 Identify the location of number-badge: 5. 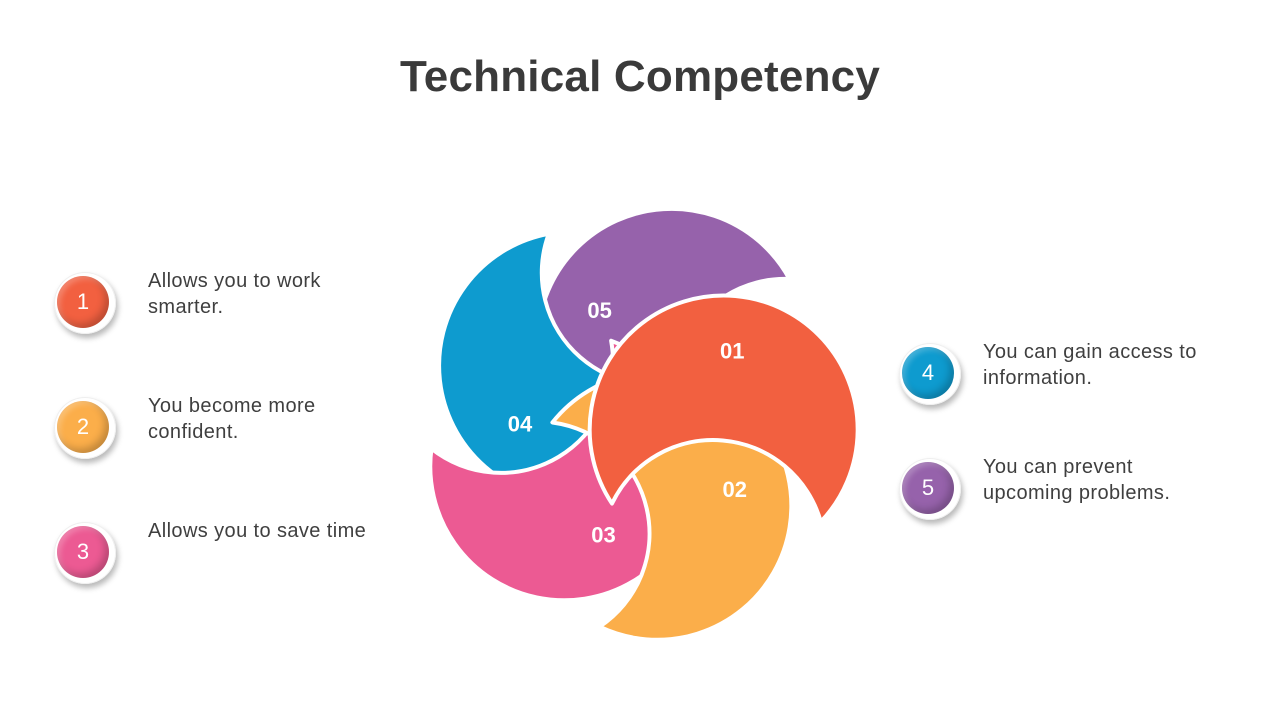
(930, 489).